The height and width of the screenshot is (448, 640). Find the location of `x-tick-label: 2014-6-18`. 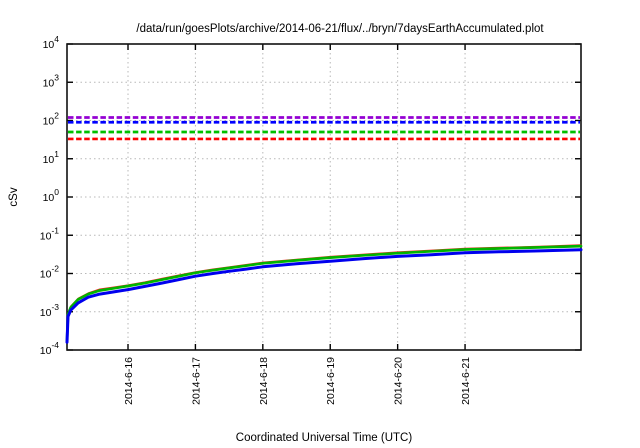

x-tick-label: 2014-6-18 is located at coordinates (264, 381).